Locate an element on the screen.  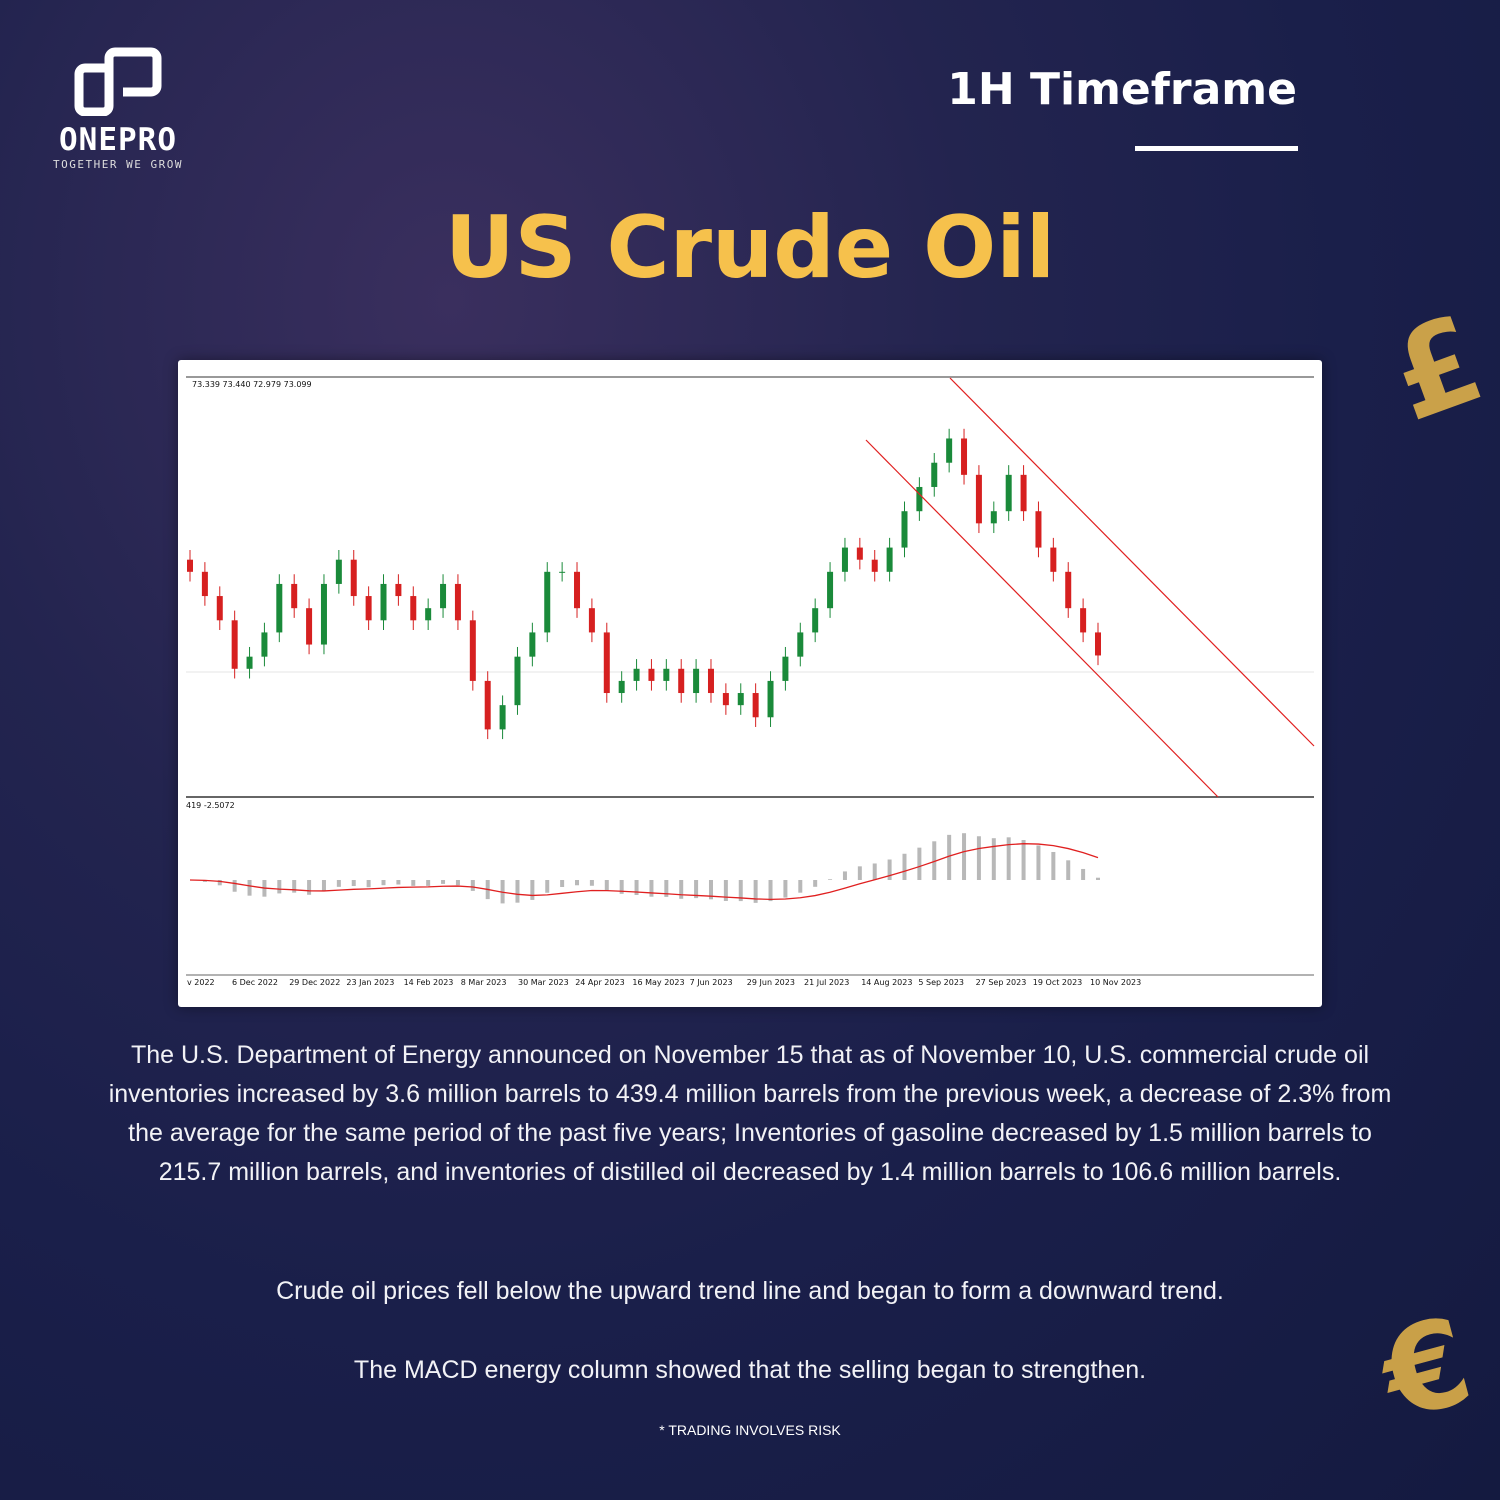
x-tick-label: 29 Dec 2022 is located at coordinates (314, 982).